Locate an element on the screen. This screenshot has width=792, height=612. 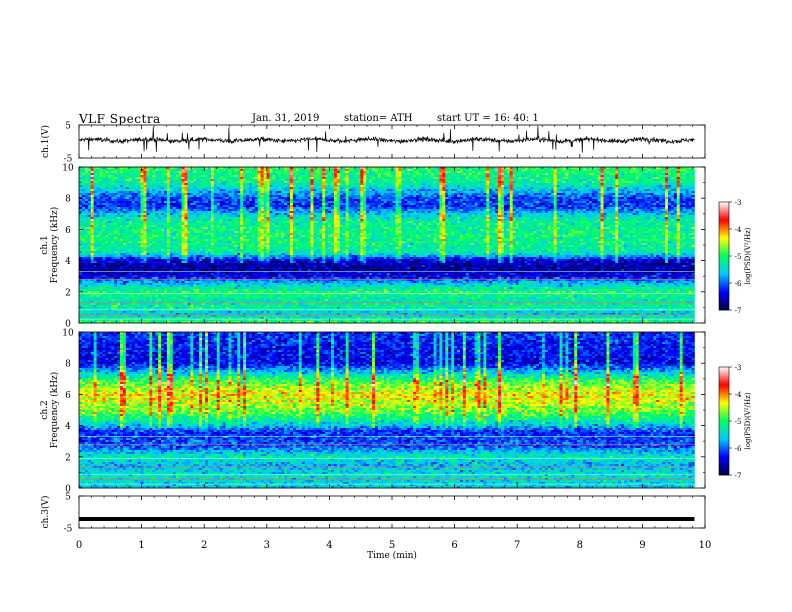
ch1-spectrogram-colorbar is located at coordinates (724, 256).